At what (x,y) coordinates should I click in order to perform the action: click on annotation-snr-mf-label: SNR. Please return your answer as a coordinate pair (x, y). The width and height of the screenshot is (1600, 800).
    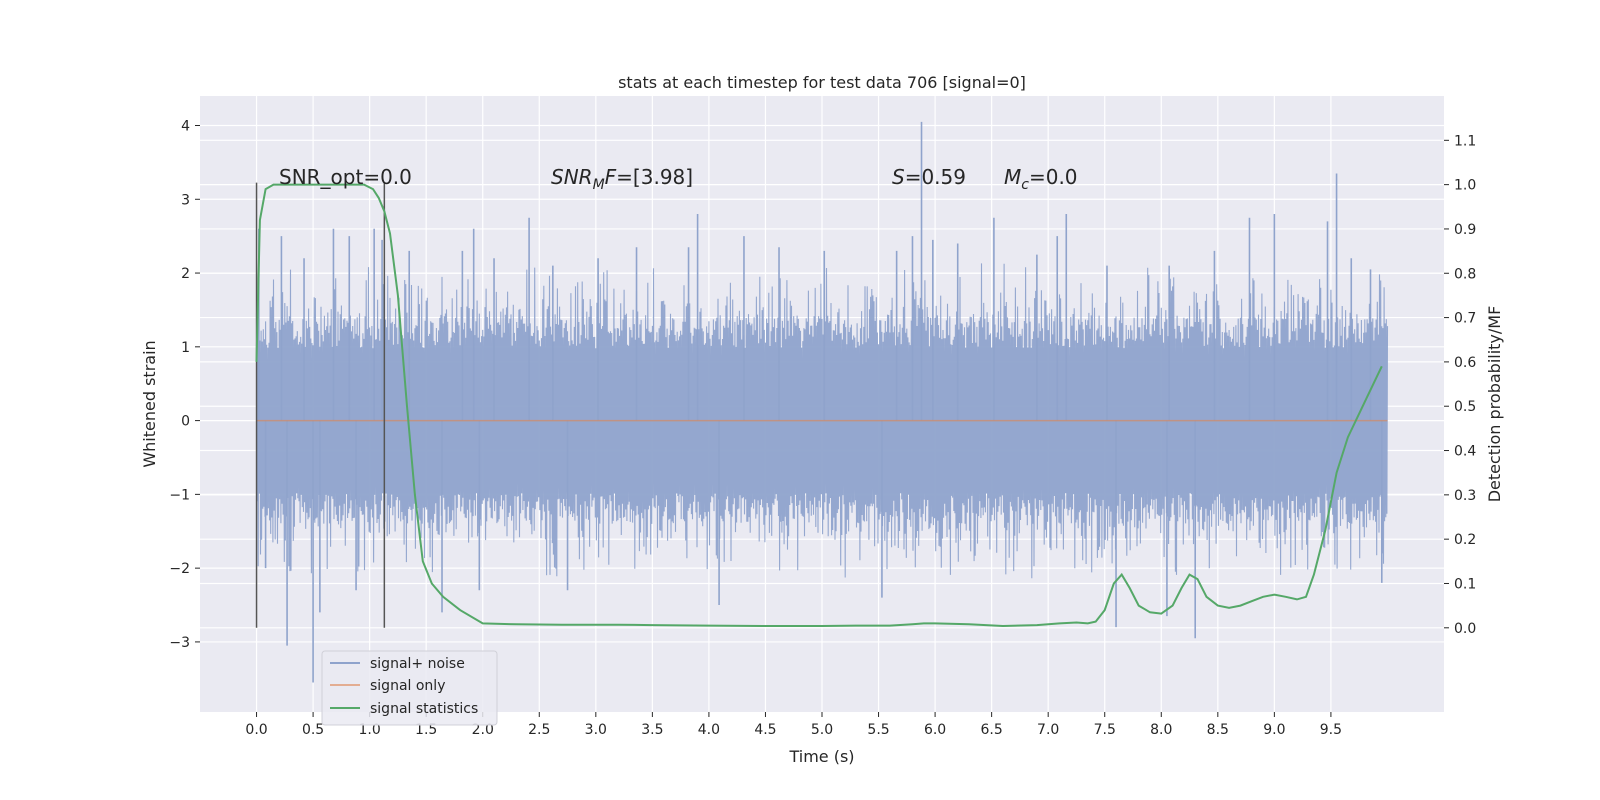
    Looking at the image, I should click on (572, 177).